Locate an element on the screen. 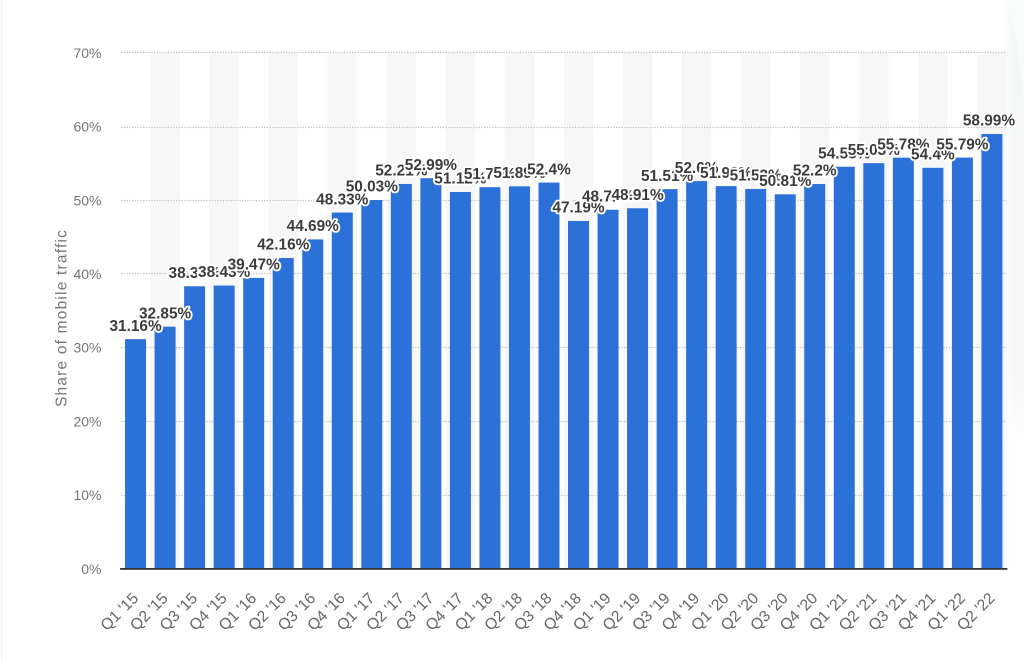  svg-text: 10% is located at coordinates (87, 495).